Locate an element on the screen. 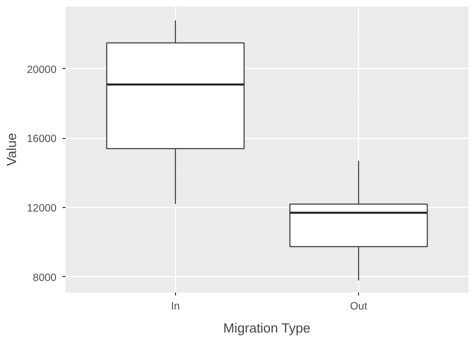  y-axis-title: Value is located at coordinates (11, 149).